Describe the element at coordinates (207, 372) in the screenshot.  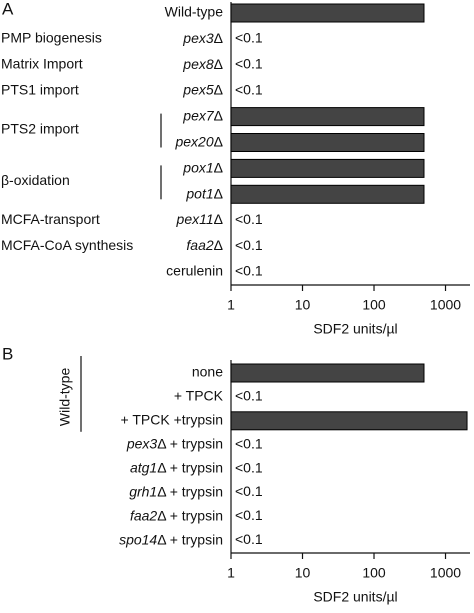
I see `category-label: none` at that location.